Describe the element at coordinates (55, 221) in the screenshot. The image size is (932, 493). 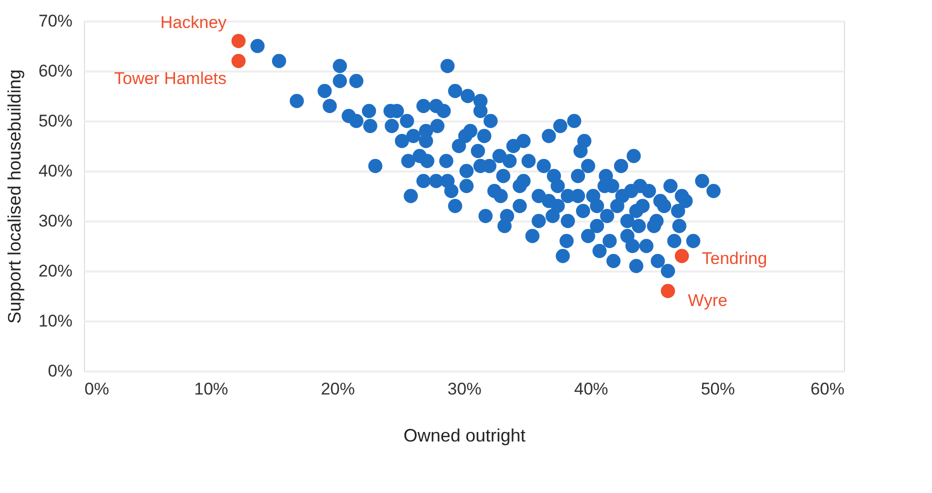
I see `y-tick-label: 30%` at that location.